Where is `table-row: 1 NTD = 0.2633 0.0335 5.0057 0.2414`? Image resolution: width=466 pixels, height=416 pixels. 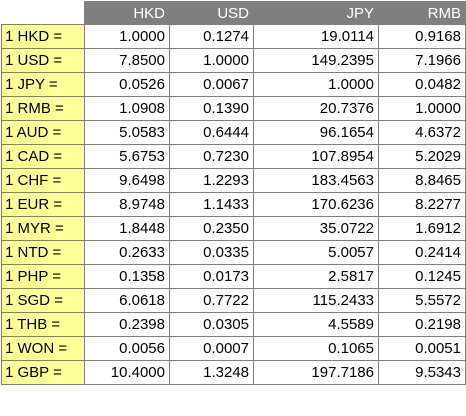
table-row: 1 NTD = 0.2633 0.0335 5.0057 0.2414 is located at coordinates (233, 252).